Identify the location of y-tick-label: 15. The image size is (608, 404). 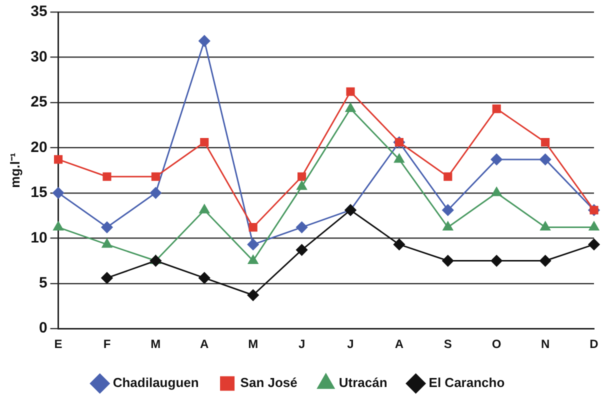
(39, 193).